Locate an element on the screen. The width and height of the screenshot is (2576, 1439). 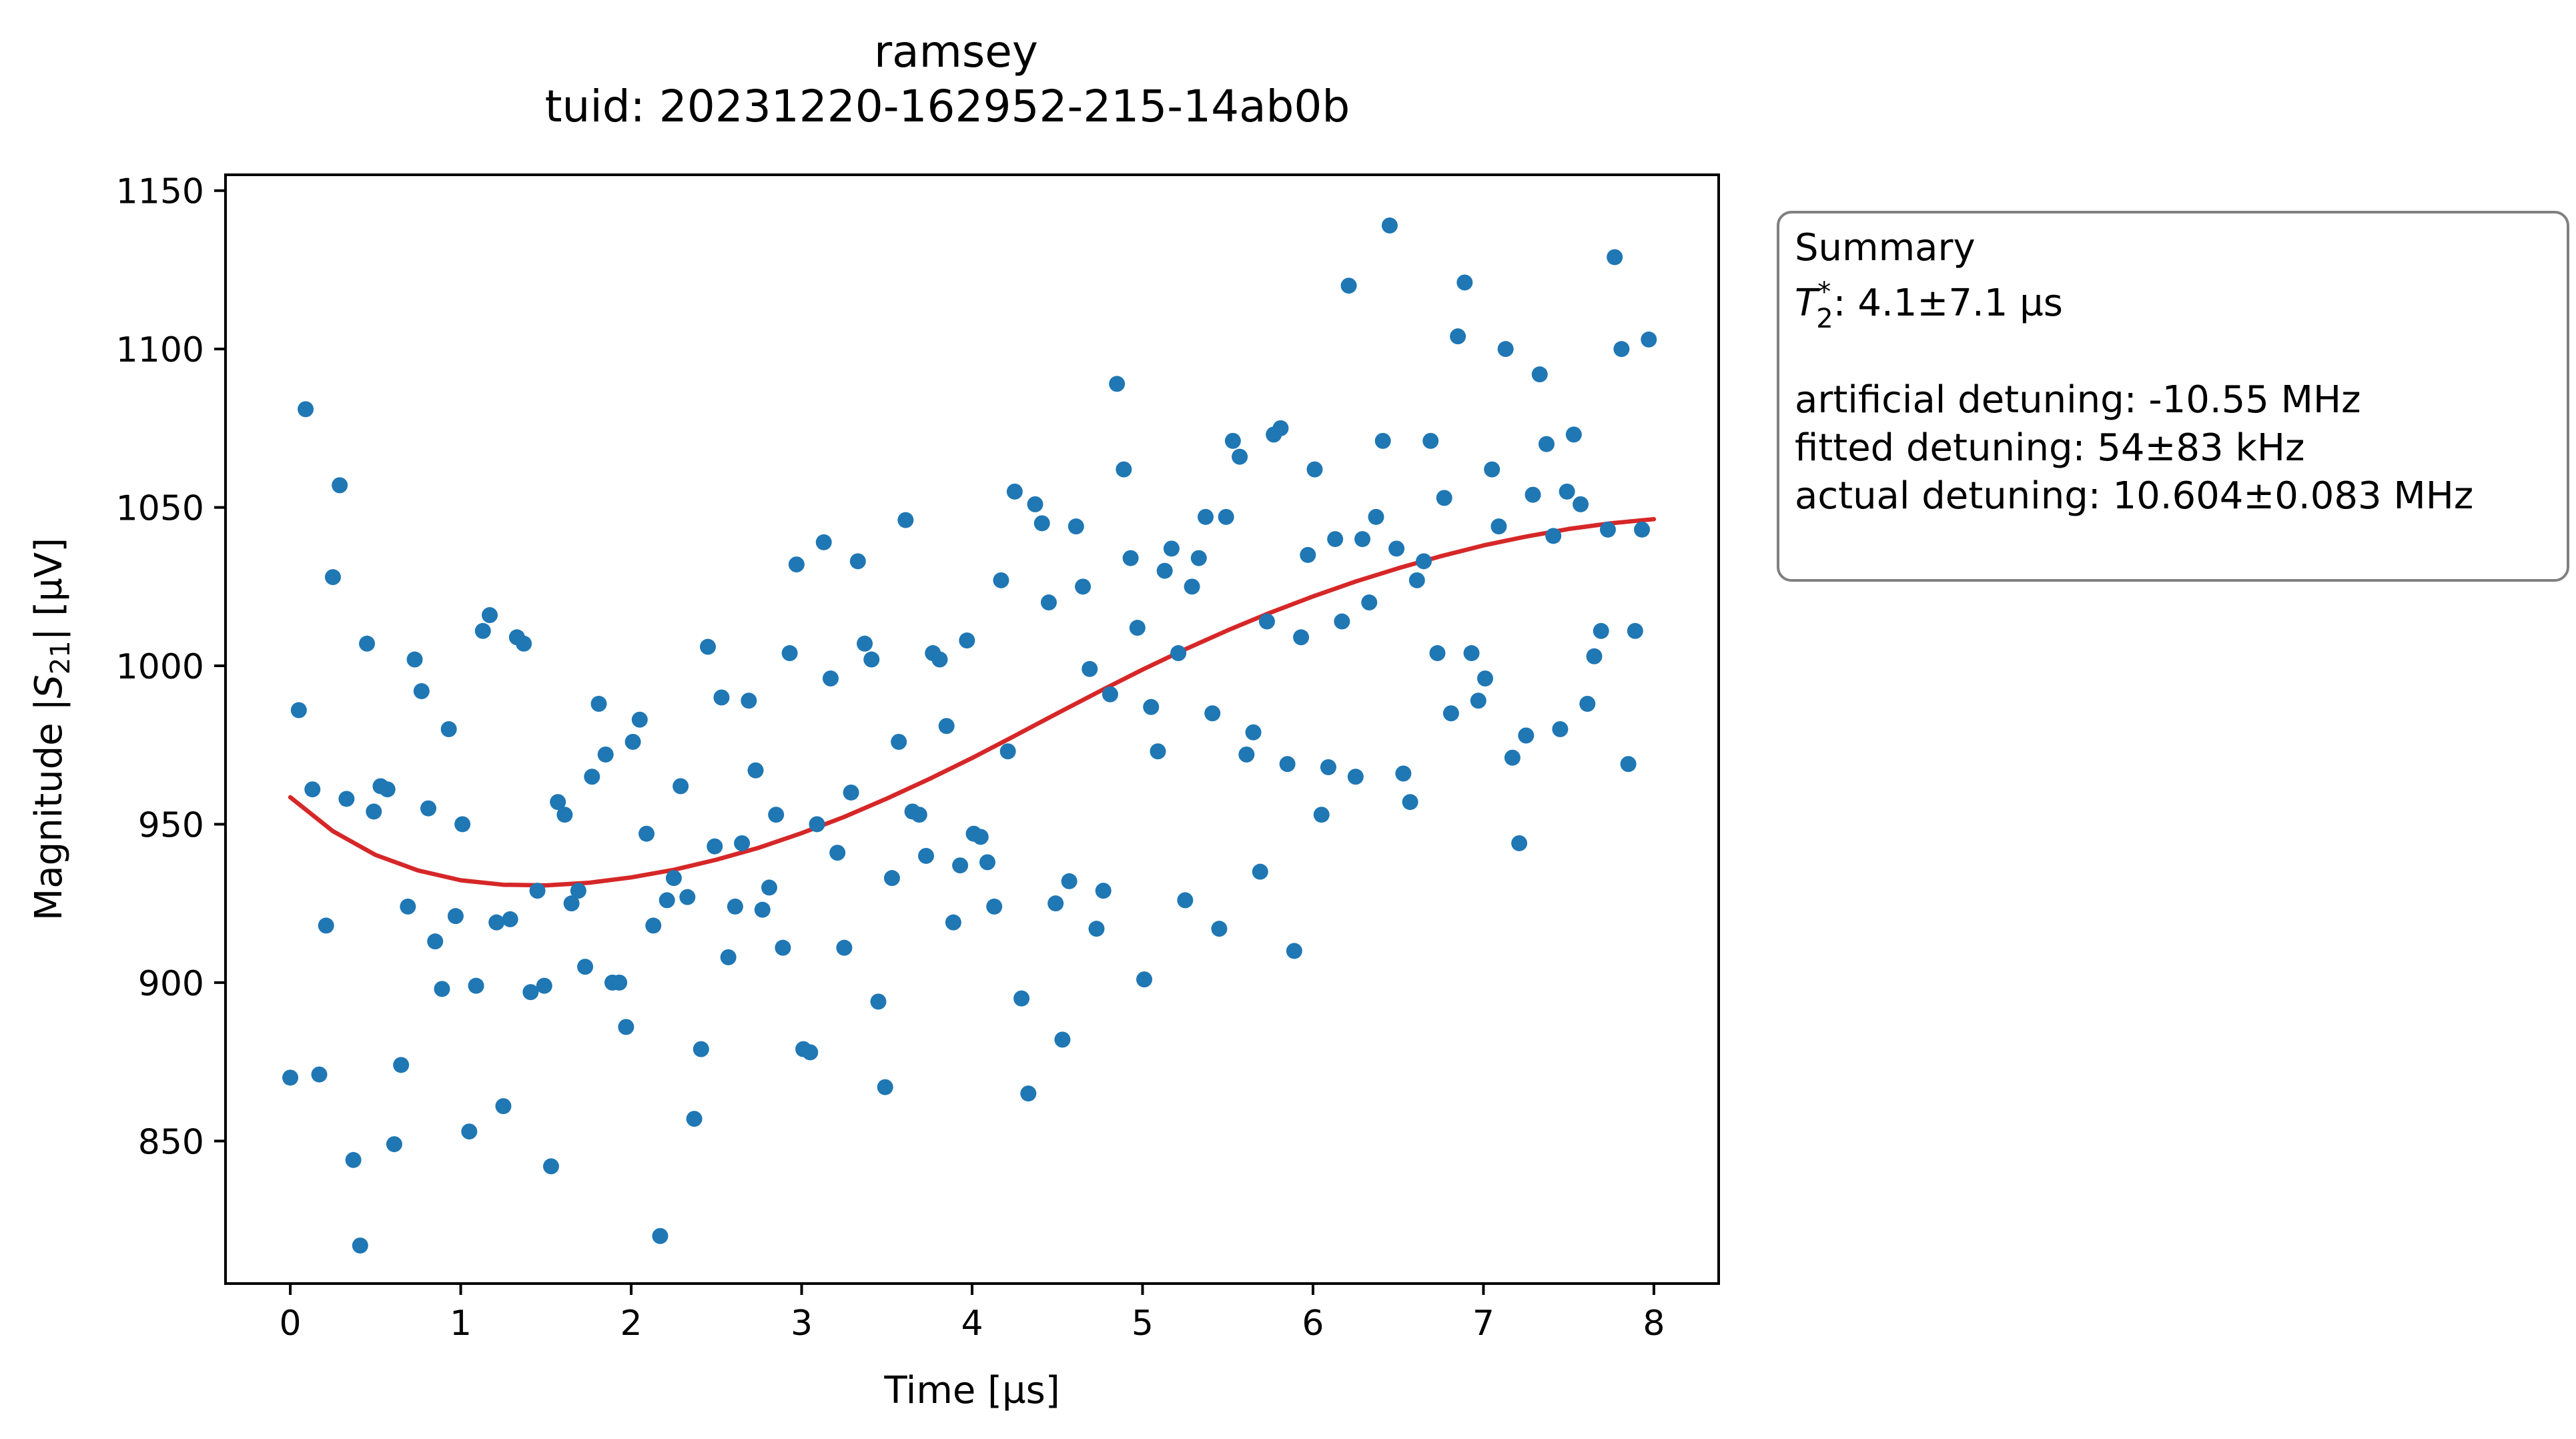
chart-title: ramsey is located at coordinates (956, 51).